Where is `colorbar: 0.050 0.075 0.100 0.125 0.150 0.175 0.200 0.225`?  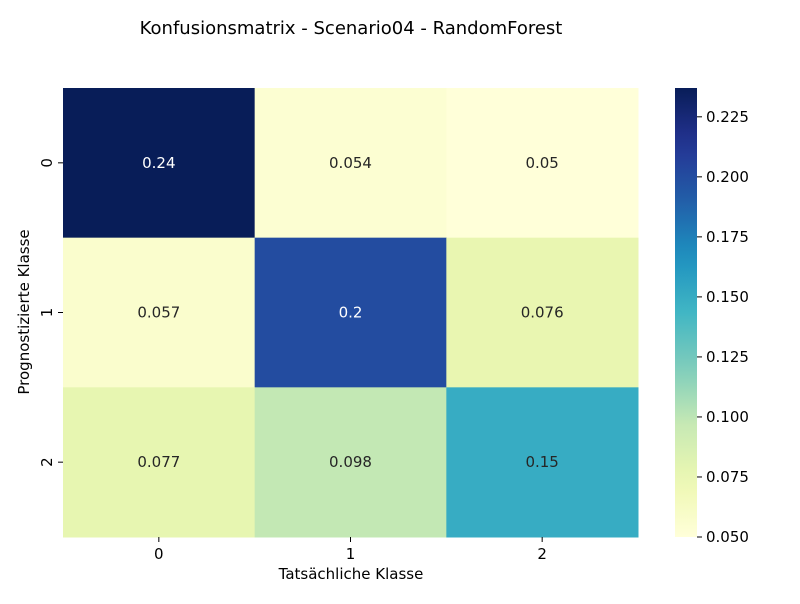
colorbar: 0.050 0.075 0.100 0.125 0.150 0.175 0.200 0.225 is located at coordinates (712, 317).